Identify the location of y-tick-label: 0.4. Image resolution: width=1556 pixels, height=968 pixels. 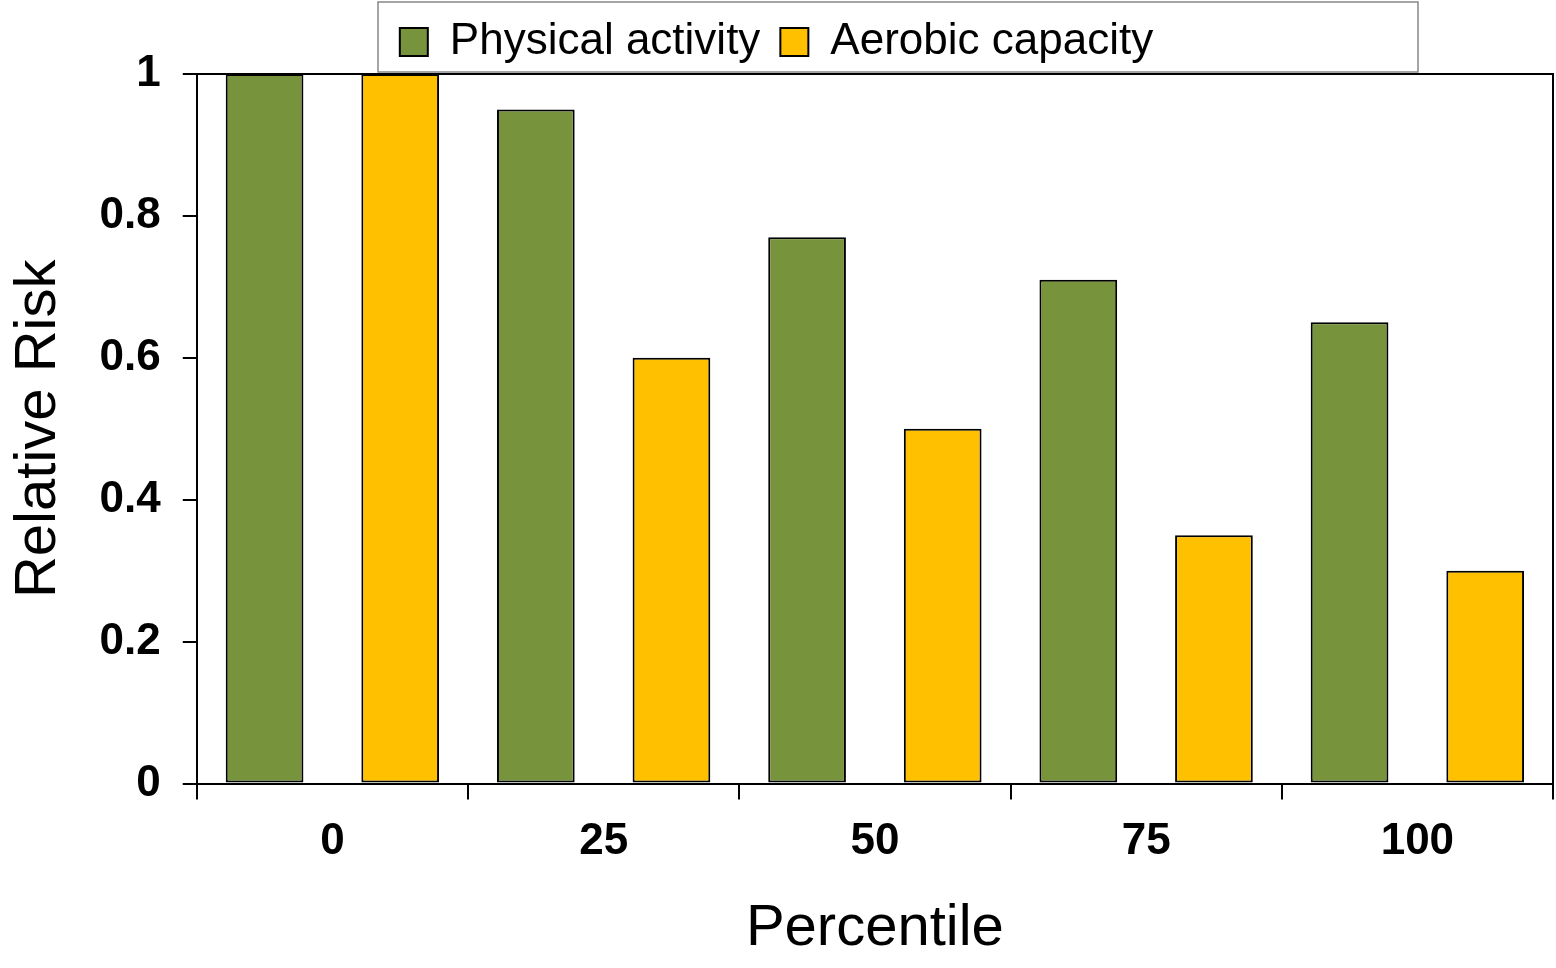
(130, 496).